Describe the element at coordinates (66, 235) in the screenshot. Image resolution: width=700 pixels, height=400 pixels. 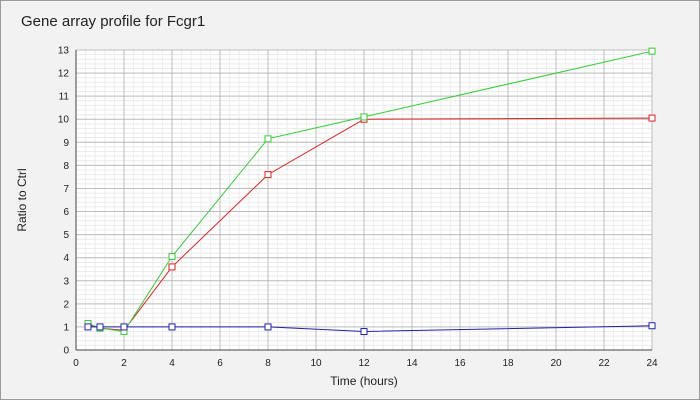
I see `y-tick-label: 5` at that location.